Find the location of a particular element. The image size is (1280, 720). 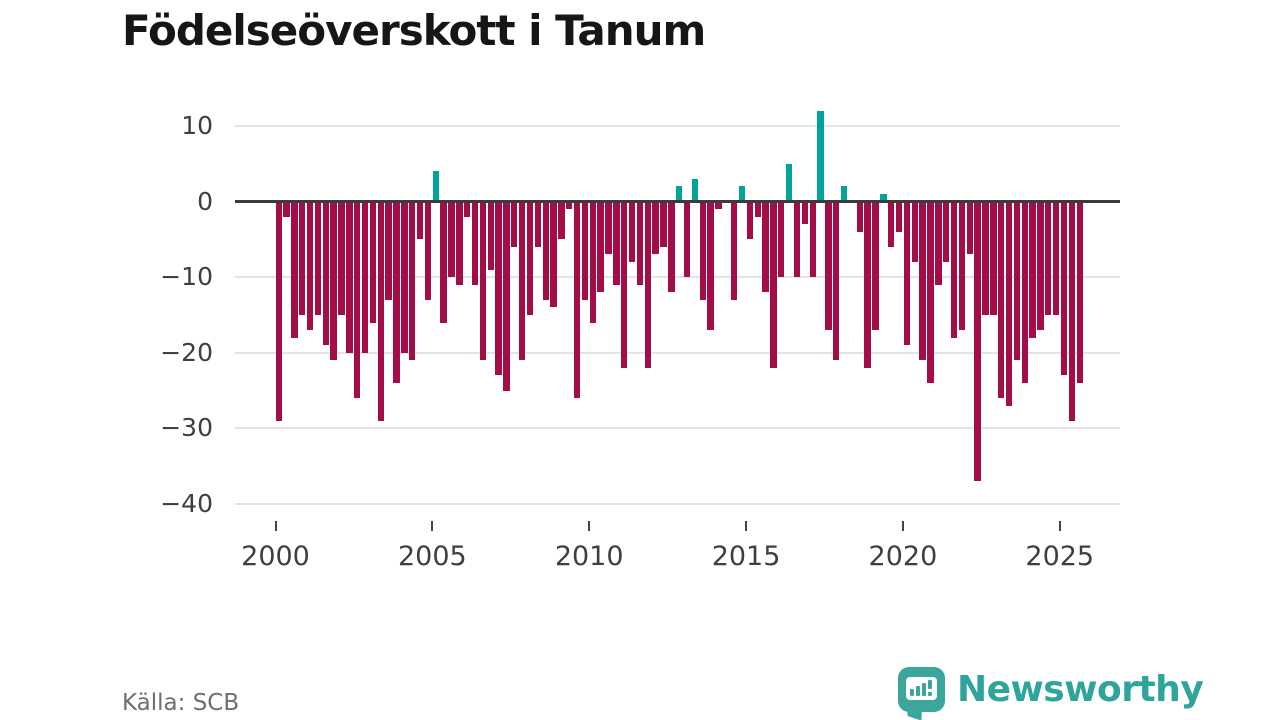

y-tick-label: 0 is located at coordinates (205, 201).